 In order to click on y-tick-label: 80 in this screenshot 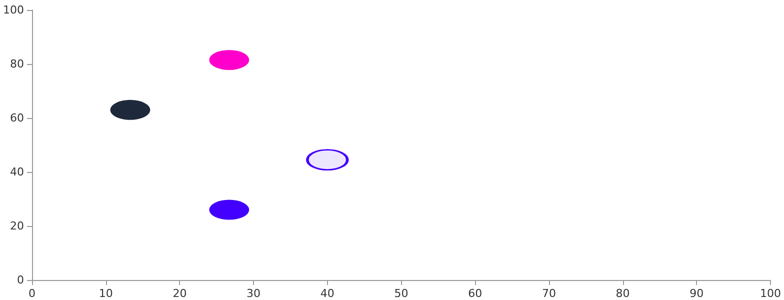, I will do `click(17, 64)`.